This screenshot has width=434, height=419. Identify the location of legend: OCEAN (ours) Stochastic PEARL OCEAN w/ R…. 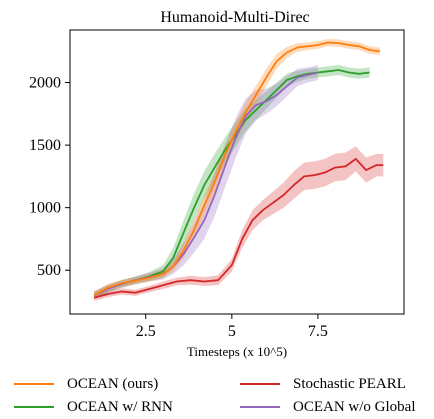
(217, 393).